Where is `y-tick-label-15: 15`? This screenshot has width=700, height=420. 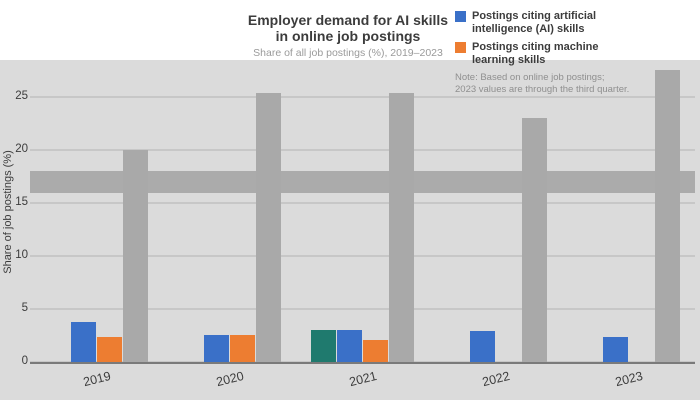
y-tick-label-15: 15 is located at coordinates (21, 201).